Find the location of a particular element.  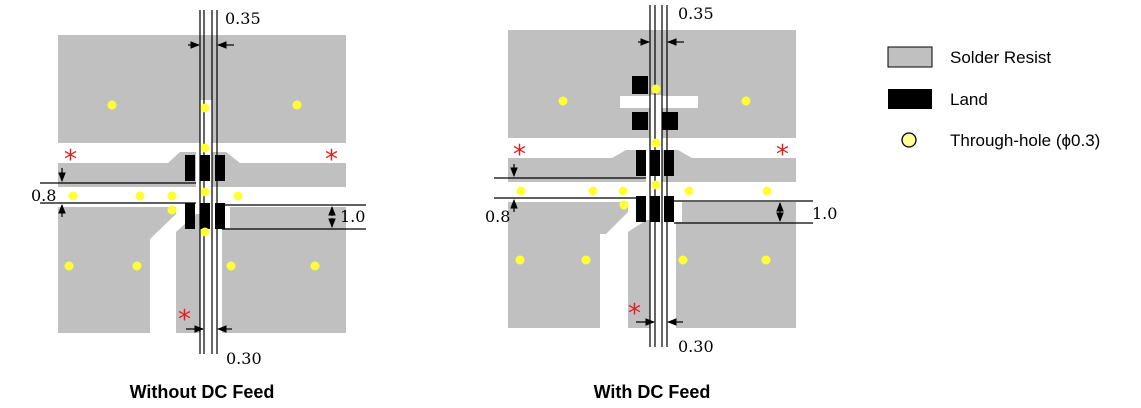

caption-without-dc-feed: Without DC Feed is located at coordinates (202, 392).